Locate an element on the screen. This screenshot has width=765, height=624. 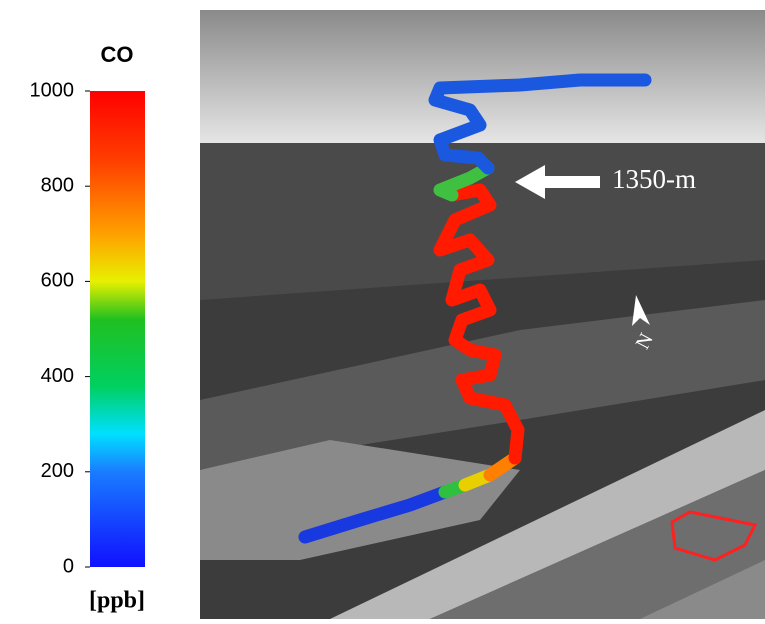
y-tick-label: 0 is located at coordinates (68, 566).